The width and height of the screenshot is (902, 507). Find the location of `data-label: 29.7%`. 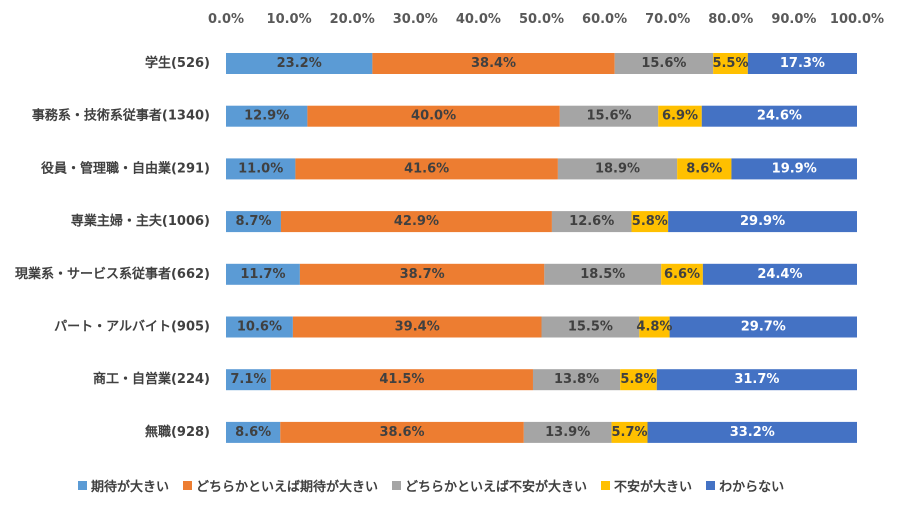

data-label: 29.7% is located at coordinates (763, 327).